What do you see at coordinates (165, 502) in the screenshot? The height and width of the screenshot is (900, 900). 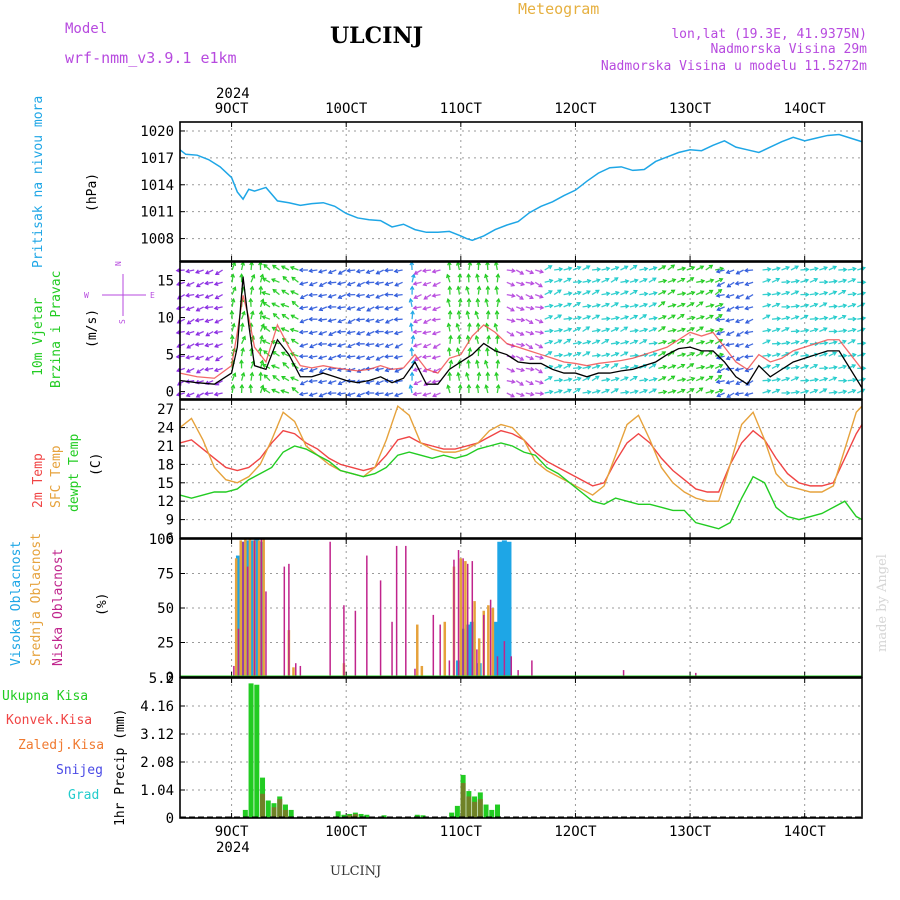 I see `temp-ytick-label: 12` at bounding box center [165, 502].